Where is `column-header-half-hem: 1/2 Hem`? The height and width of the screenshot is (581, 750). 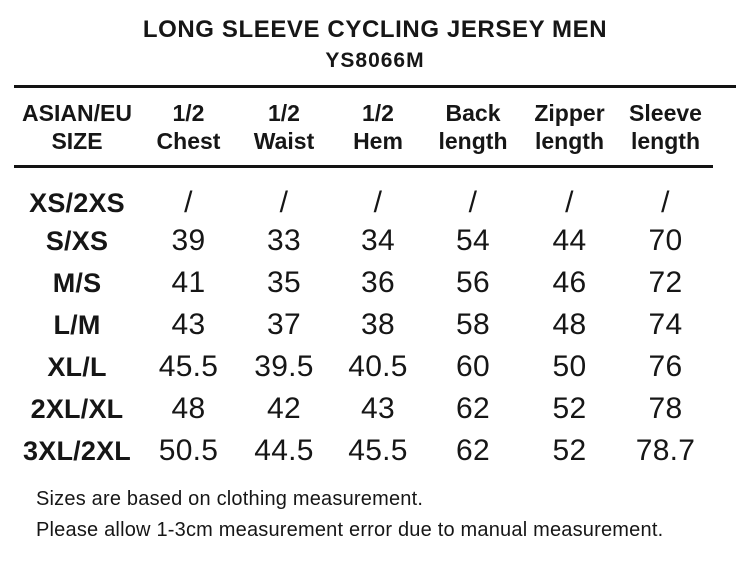
column-header-half-hem: 1/2 Hem is located at coordinates (378, 128).